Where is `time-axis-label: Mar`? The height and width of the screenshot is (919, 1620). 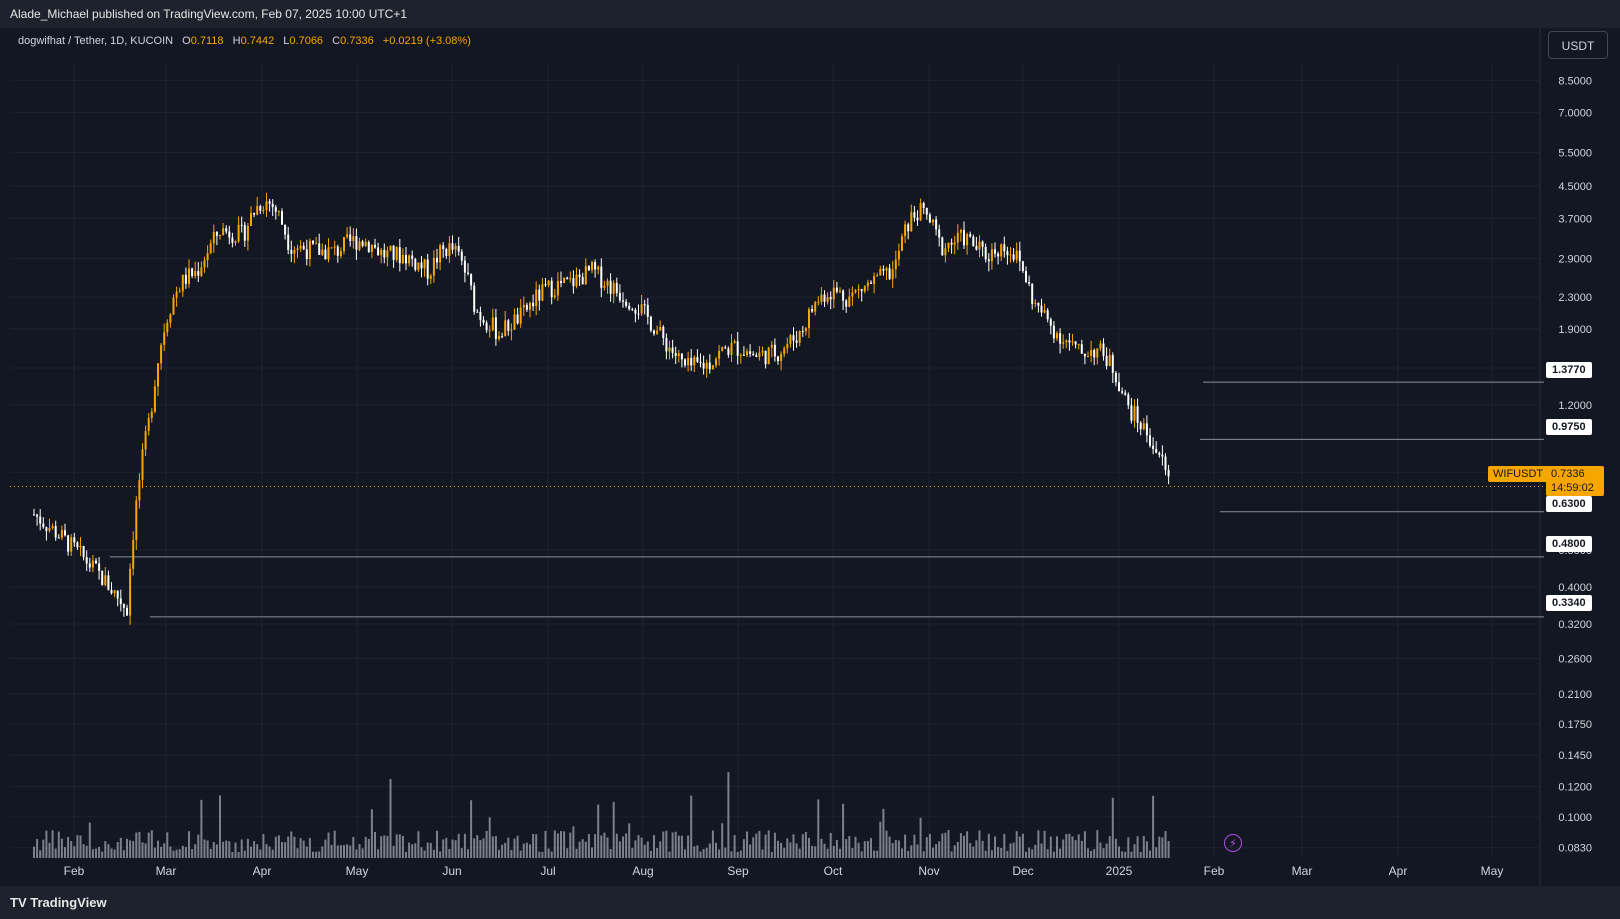
time-axis-label: Mar is located at coordinates (1302, 871).